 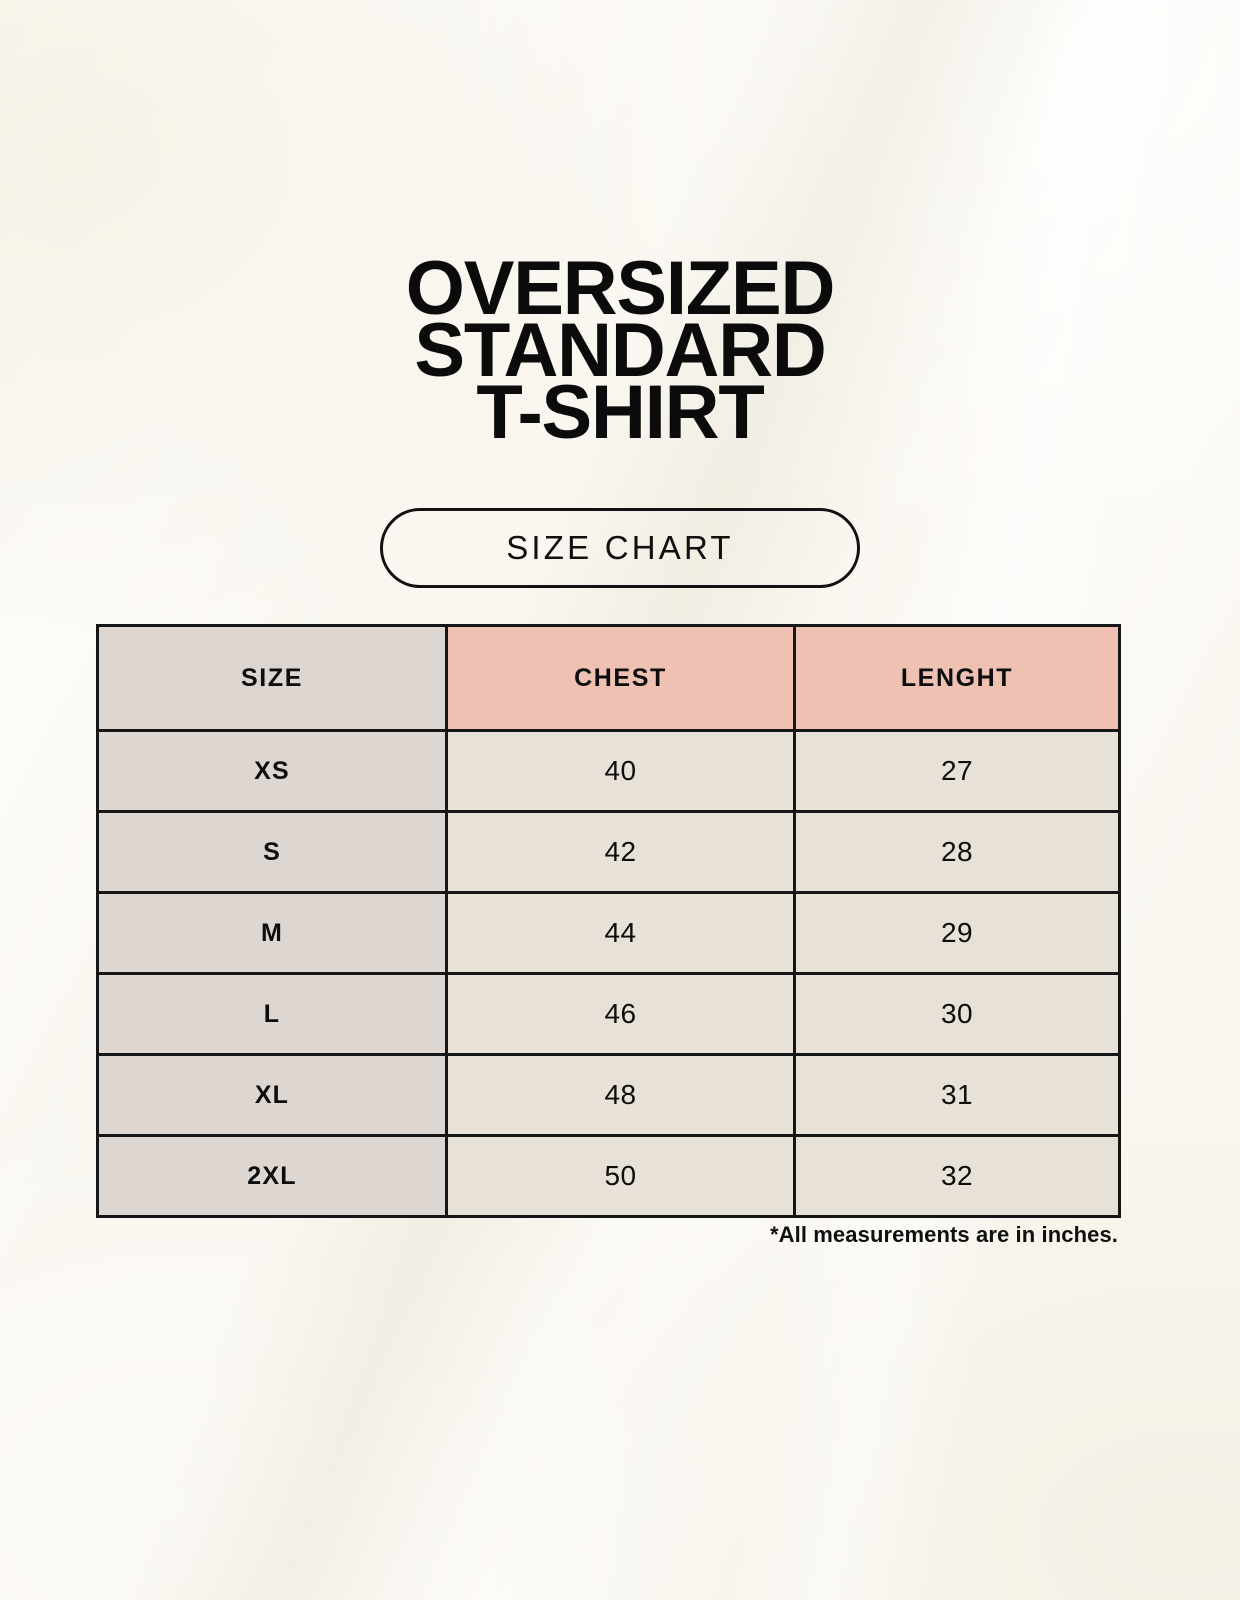 I want to click on table-row: M 44 29, so click(x=608, y=933).